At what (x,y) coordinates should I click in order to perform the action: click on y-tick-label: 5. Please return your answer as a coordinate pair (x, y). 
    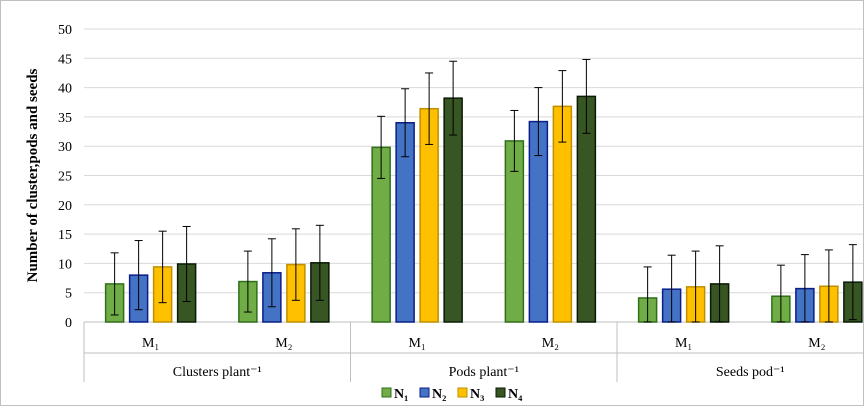
    Looking at the image, I should click on (68, 294).